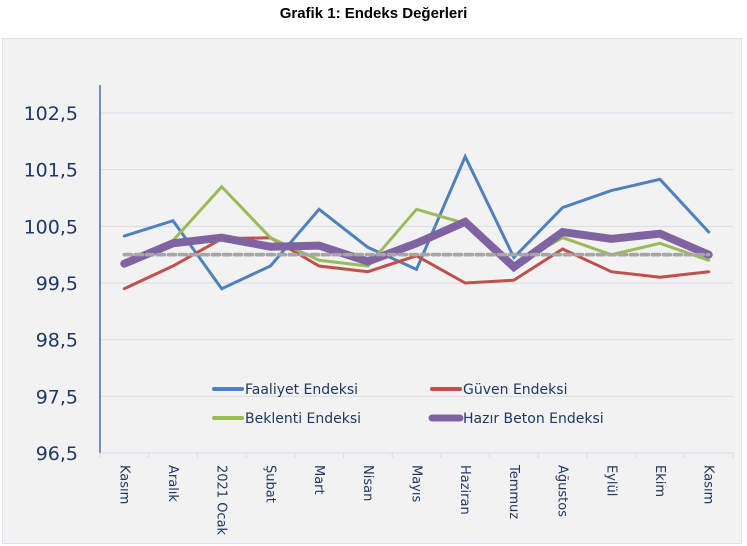 This screenshot has width=747, height=546. What do you see at coordinates (373, 13) in the screenshot?
I see `chart-title: Grafik 1: Endeks Değerleri` at bounding box center [373, 13].